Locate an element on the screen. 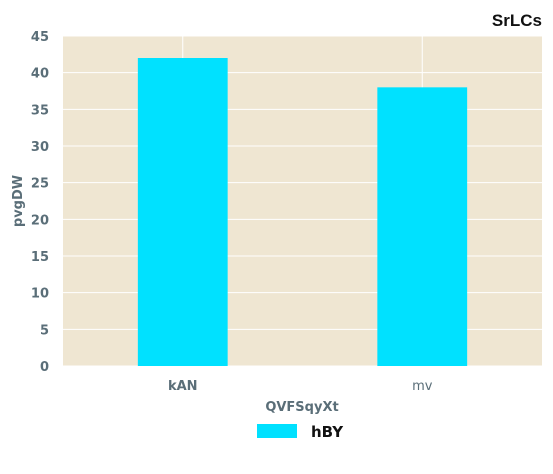 This screenshot has width=553, height=474. x-axis-label: QVFSqyXt is located at coordinates (301, 407).